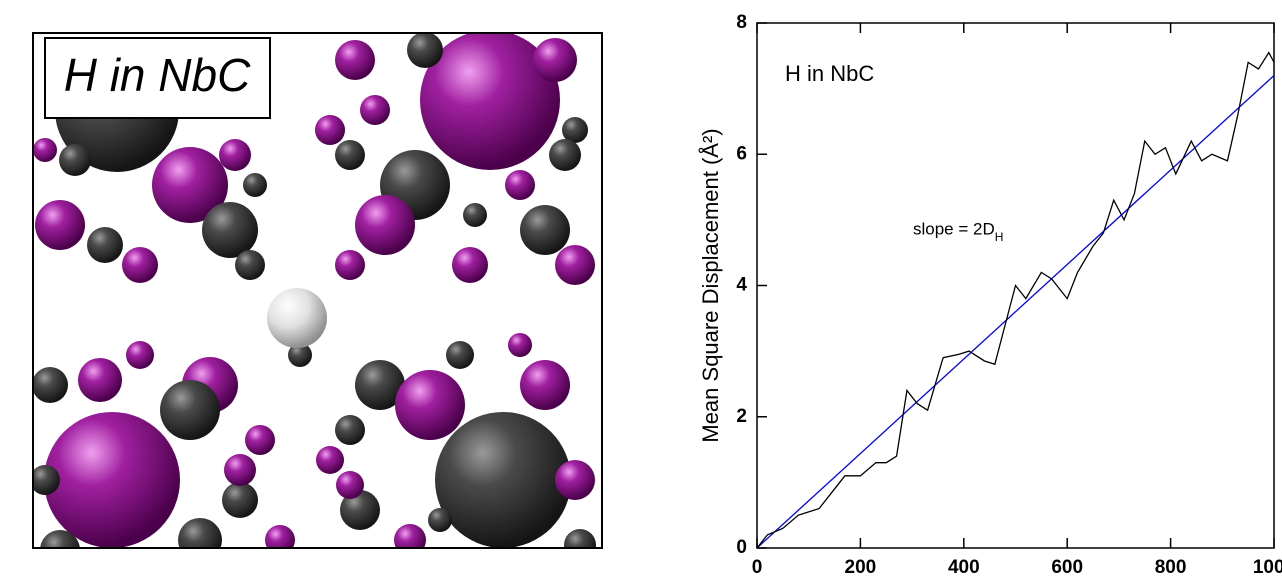  Describe the element at coordinates (1067, 567) in the screenshot. I see `x-tick-label: 600` at that location.